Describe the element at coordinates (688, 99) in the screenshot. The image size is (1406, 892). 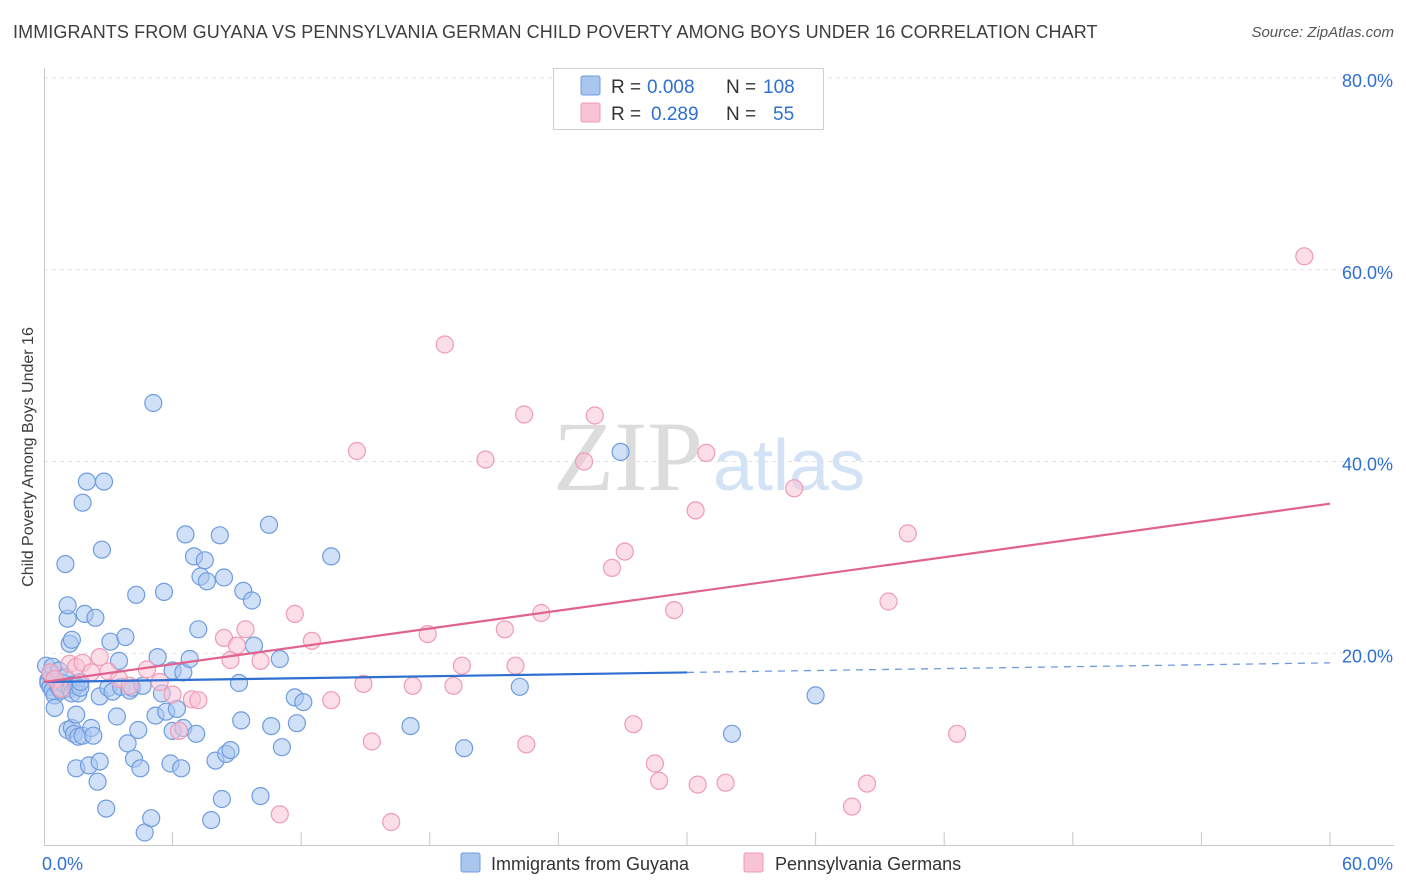
I see `stats-legend: R = 0.008 N = 108 R = 0.289 N = 55` at that location.